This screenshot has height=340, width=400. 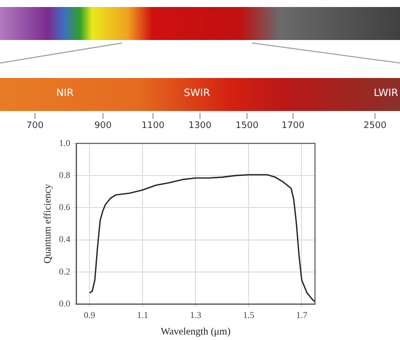 I want to click on x-axis-title: Wavelength (μm), so click(x=195, y=332).